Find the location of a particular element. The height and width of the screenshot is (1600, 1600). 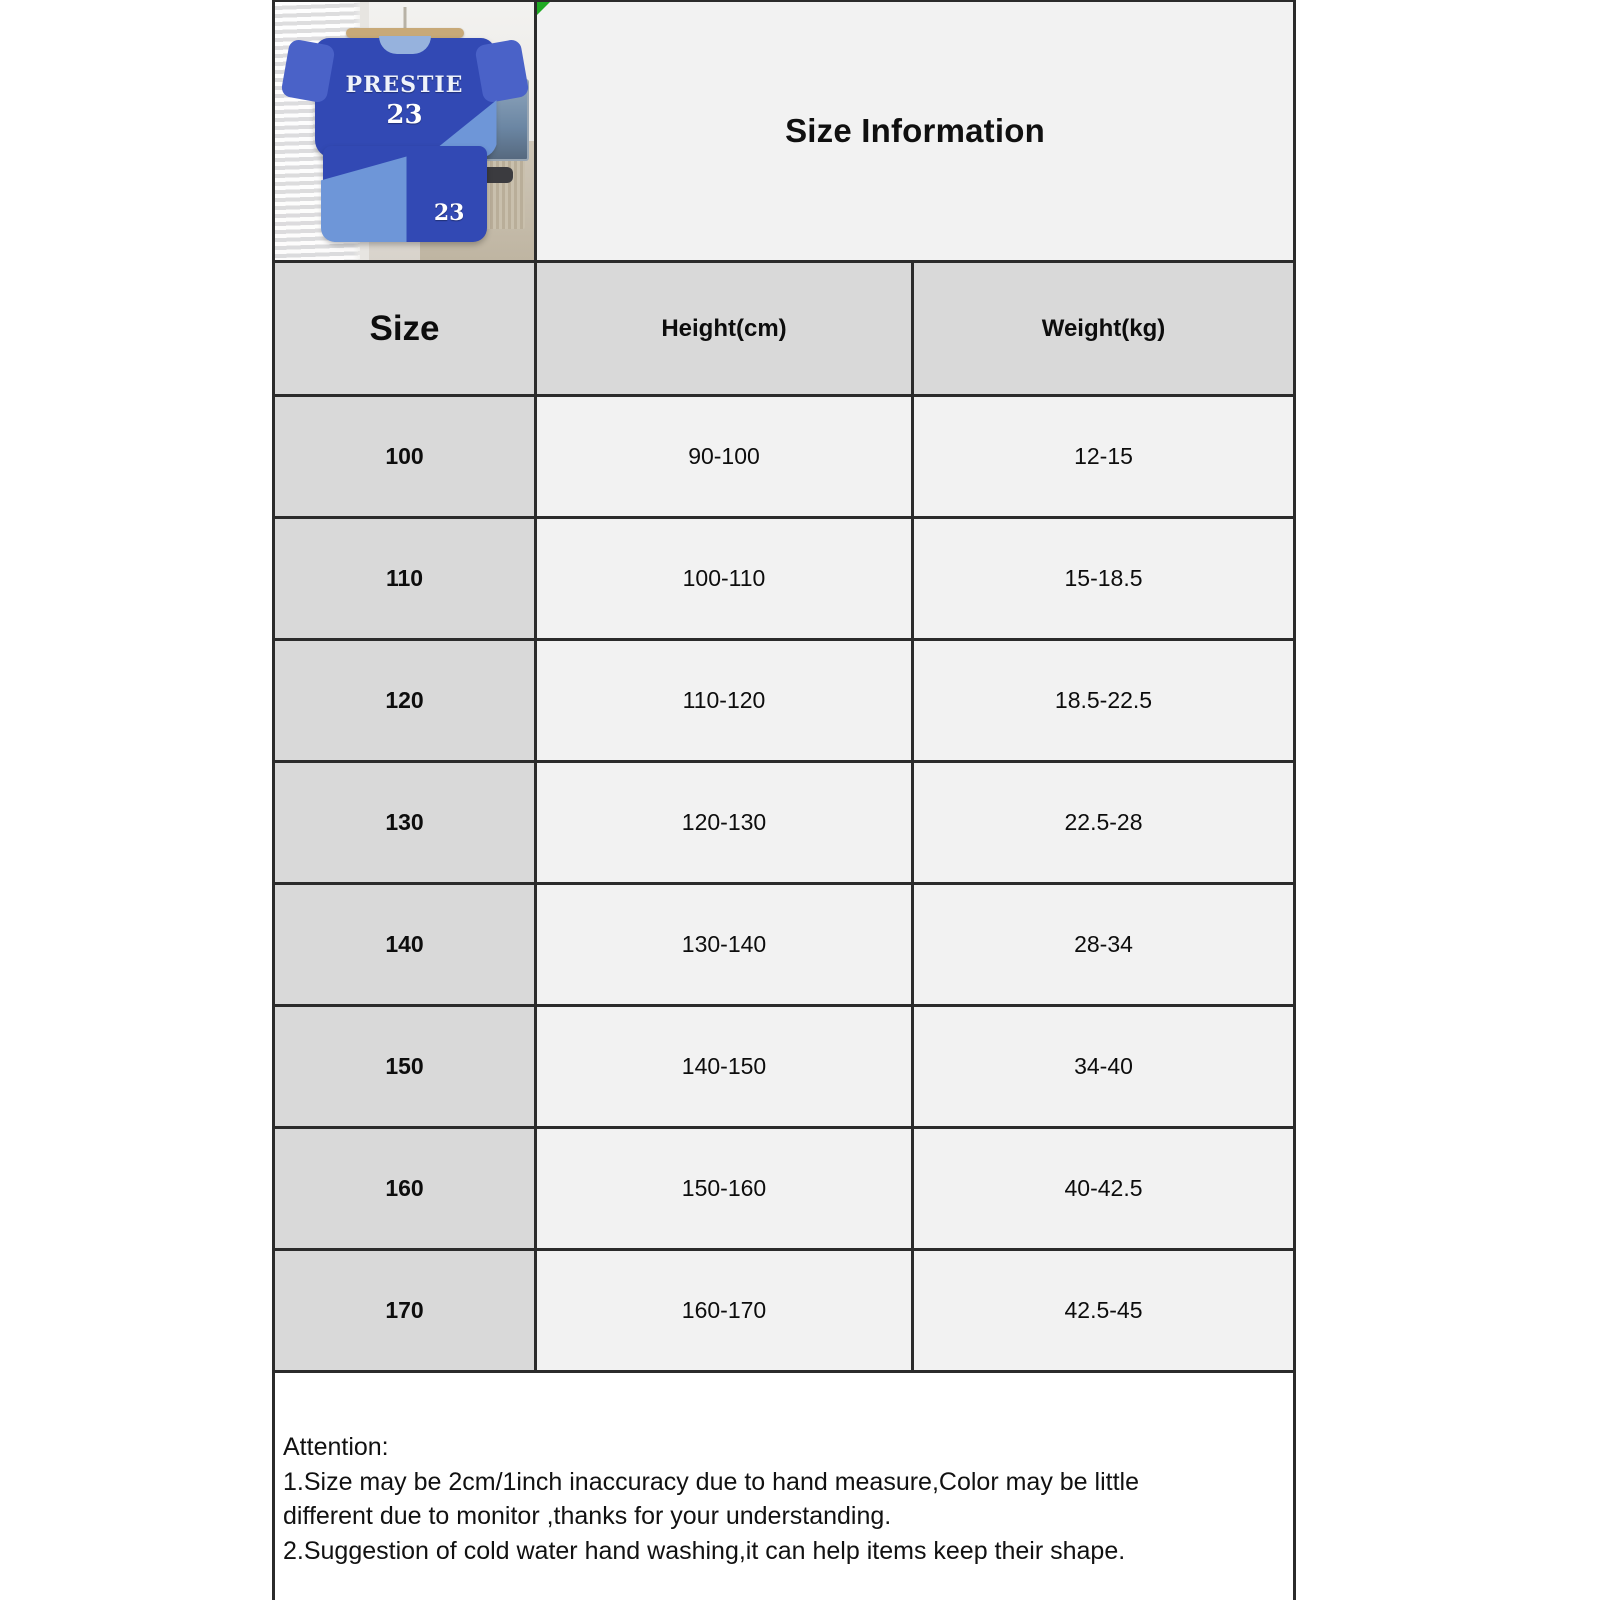

jersey-shirt: PRESTIE 23 is located at coordinates (404, 97).